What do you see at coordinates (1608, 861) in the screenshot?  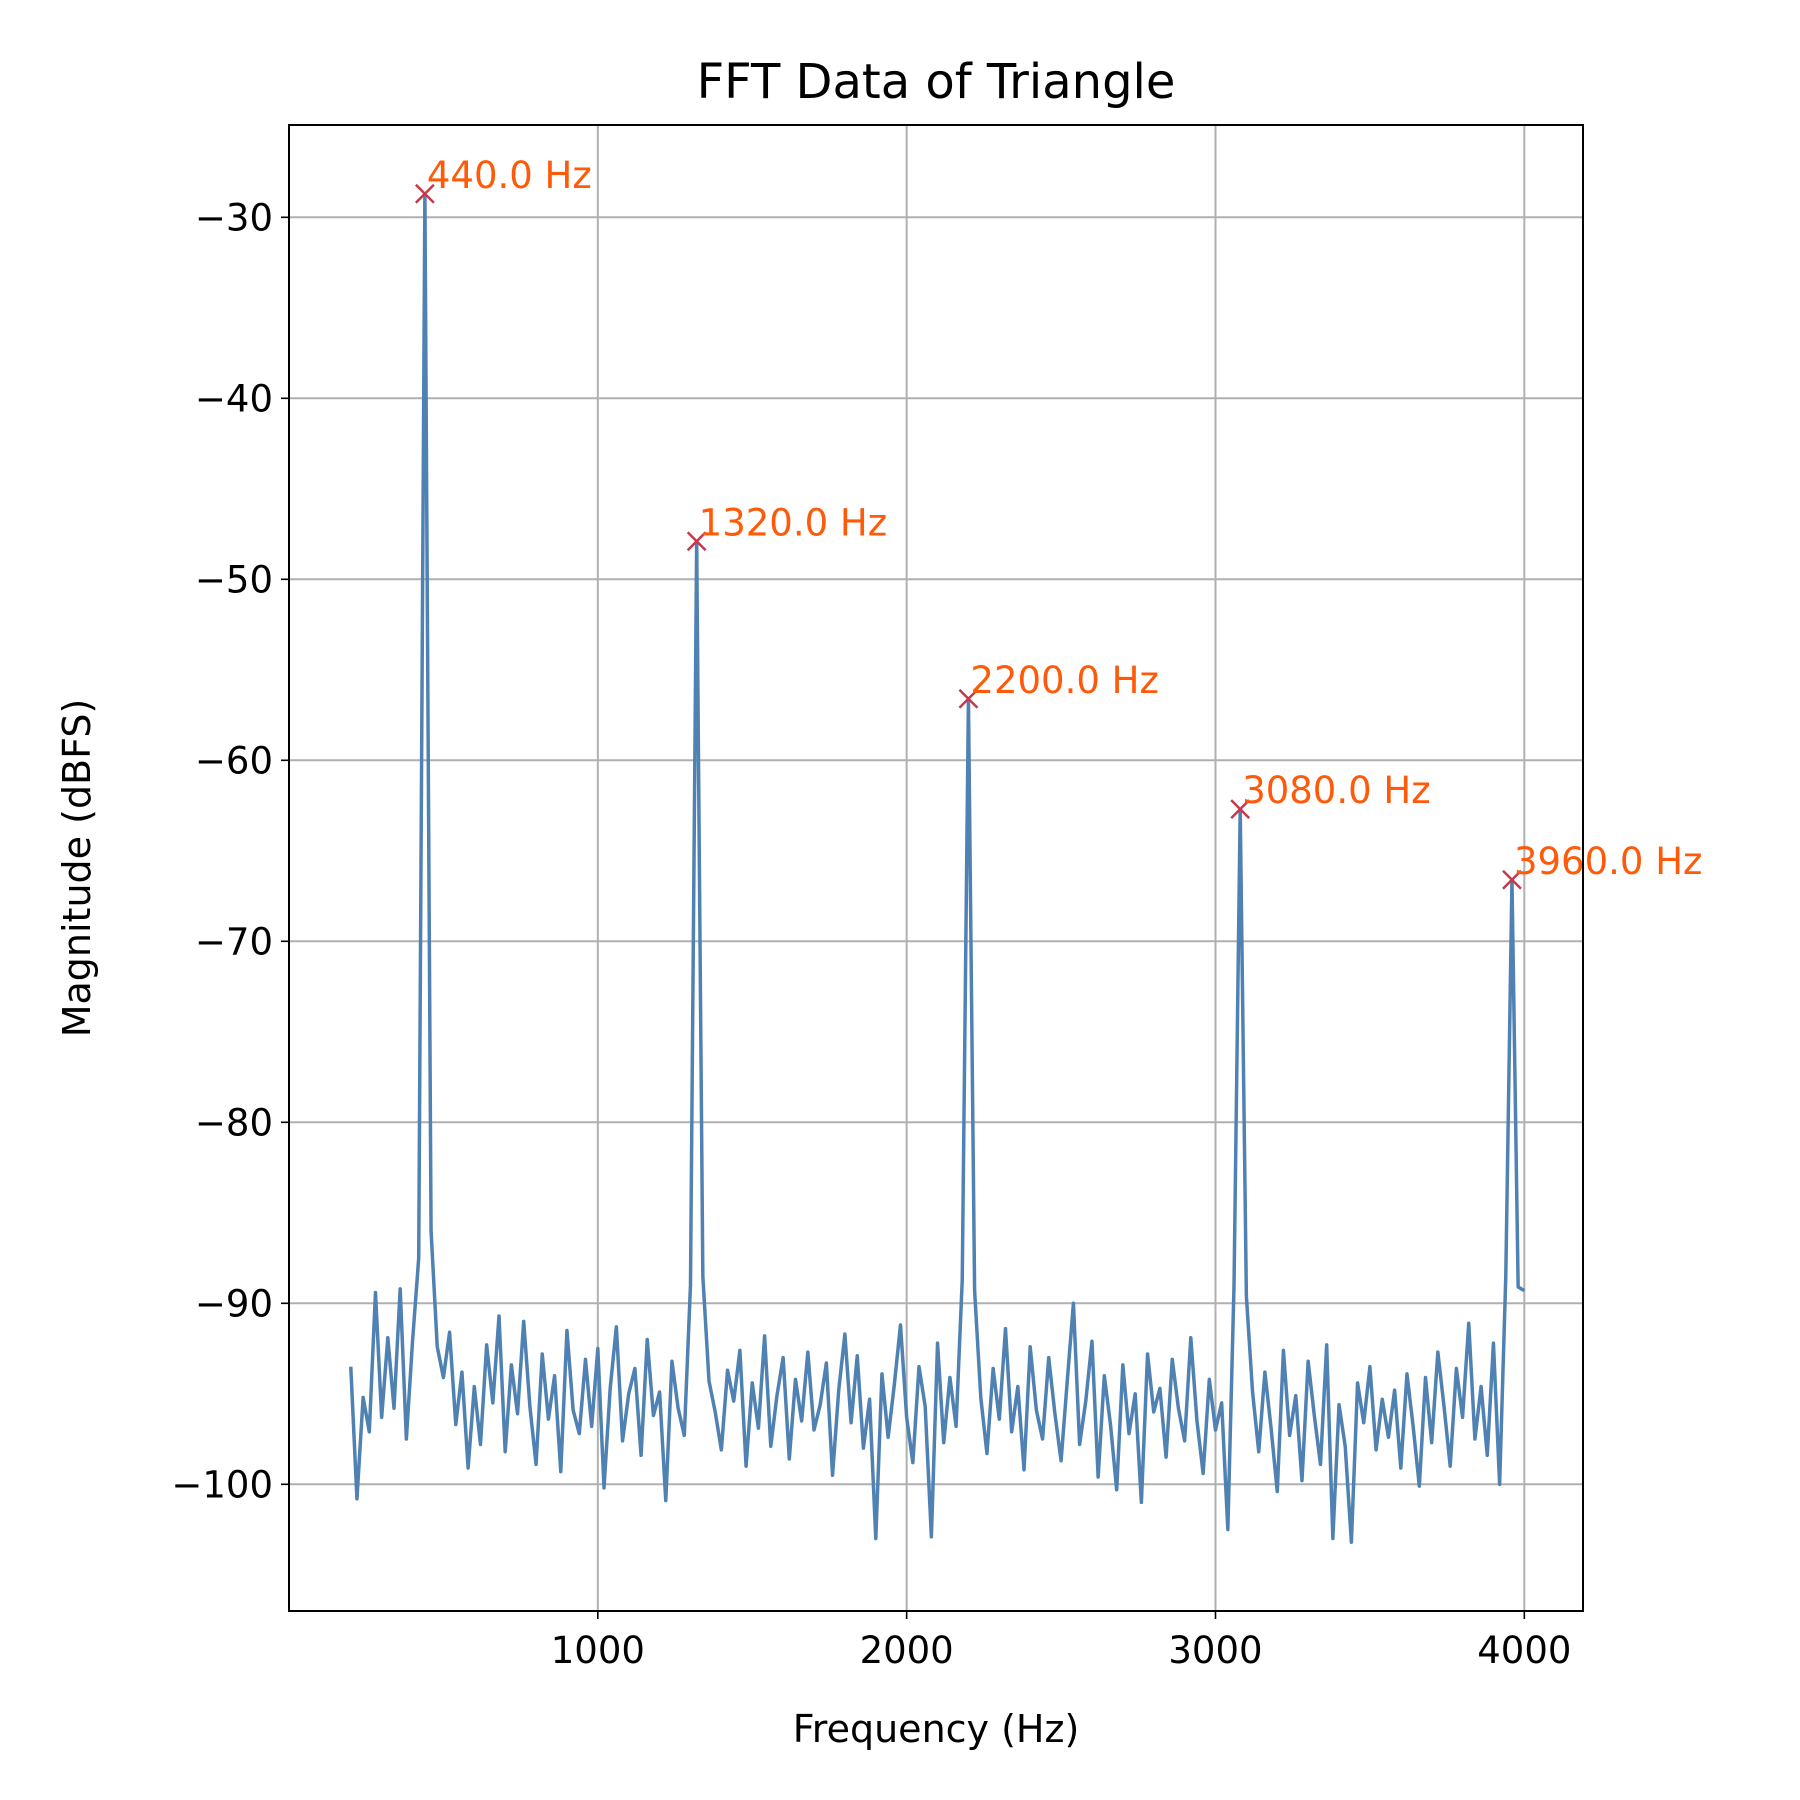 I see `peak-label: 3960.0 Hz` at bounding box center [1608, 861].